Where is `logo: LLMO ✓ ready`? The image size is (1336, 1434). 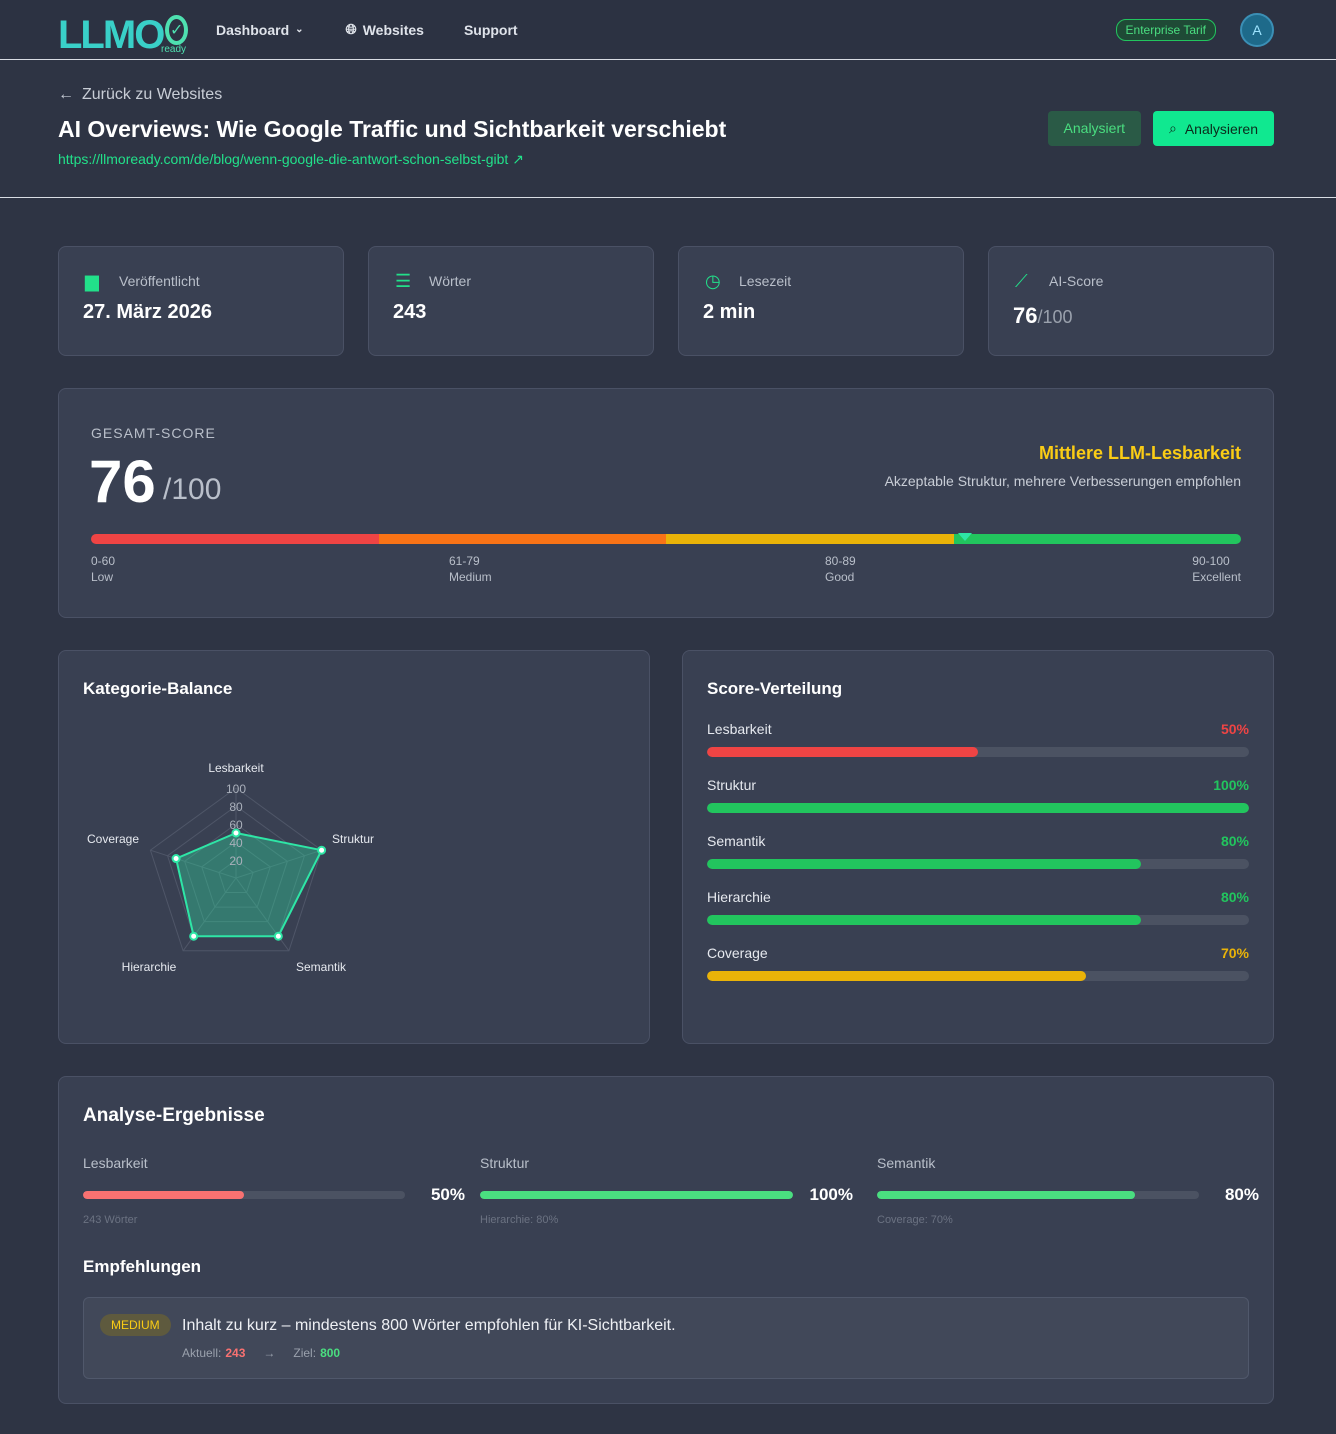
logo: LLMO ✓ ready is located at coordinates (123, 30).